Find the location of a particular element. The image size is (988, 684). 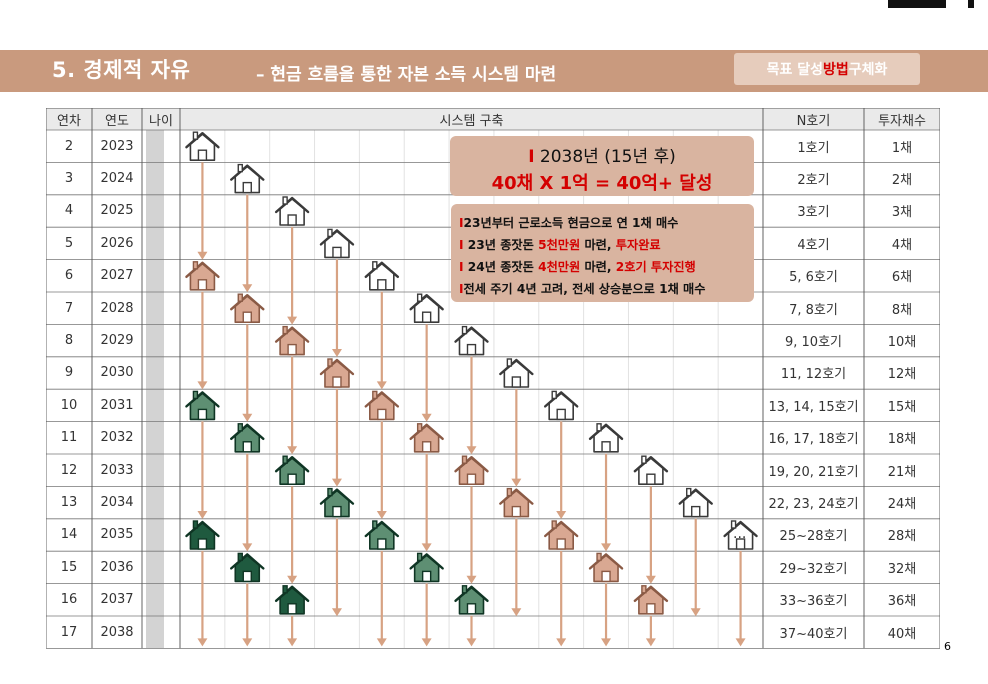

cell-year: 2038 is located at coordinates (117, 632).